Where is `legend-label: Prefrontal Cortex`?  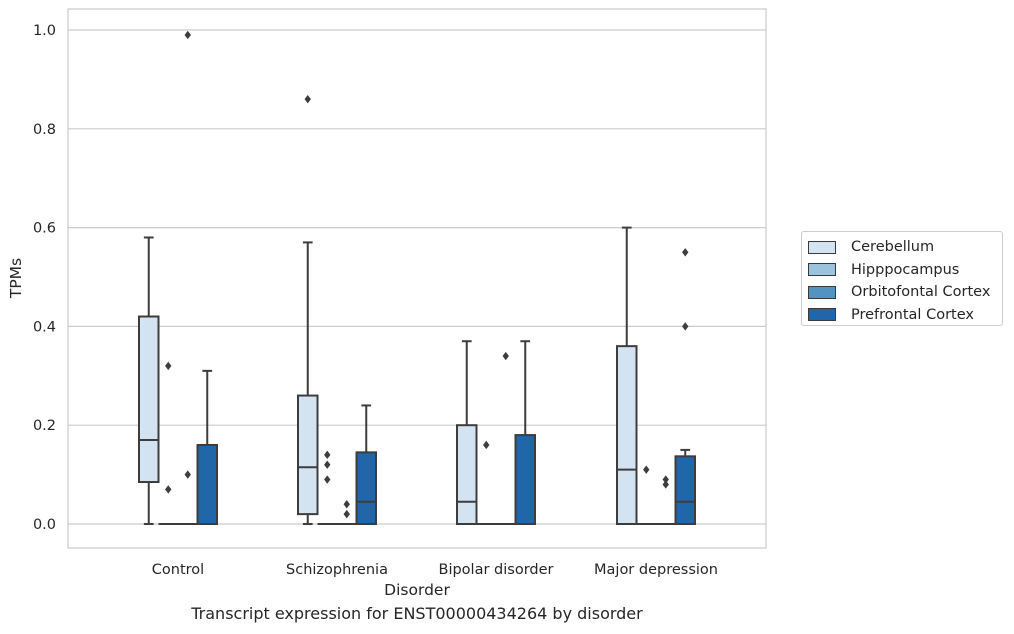 legend-label: Prefrontal Cortex is located at coordinates (912, 314).